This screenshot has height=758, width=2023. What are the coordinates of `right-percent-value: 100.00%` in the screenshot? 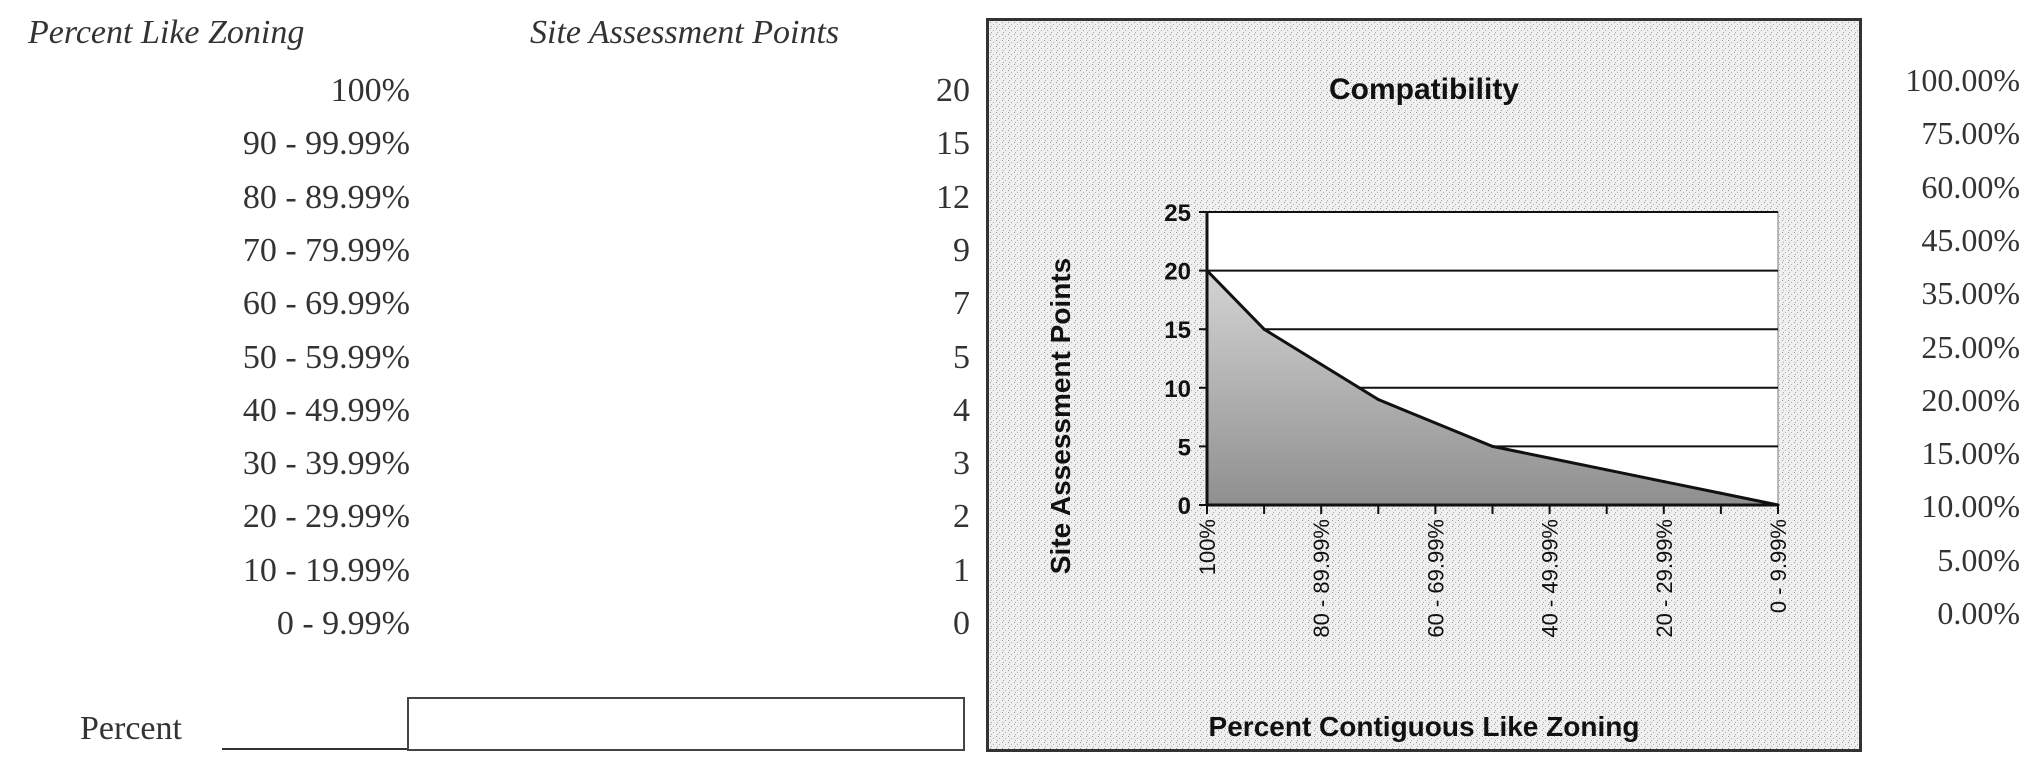 It's located at (1962, 80).